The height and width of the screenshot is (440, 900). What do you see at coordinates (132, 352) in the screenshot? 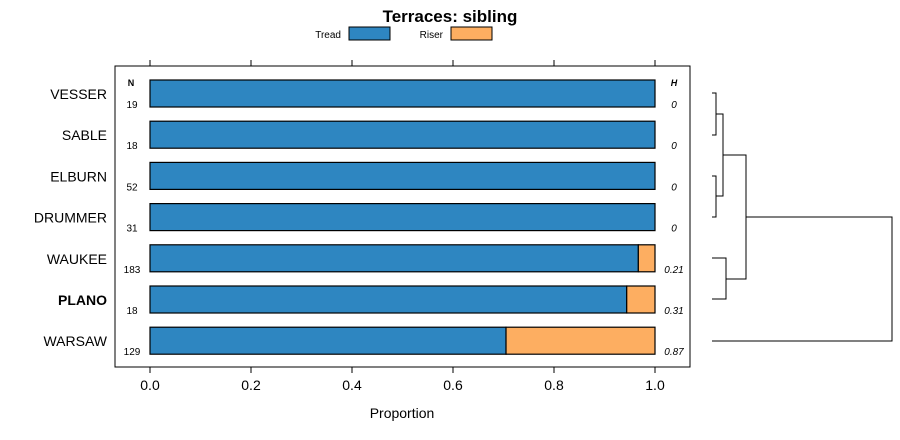
I see `count-value: 129` at bounding box center [132, 352].